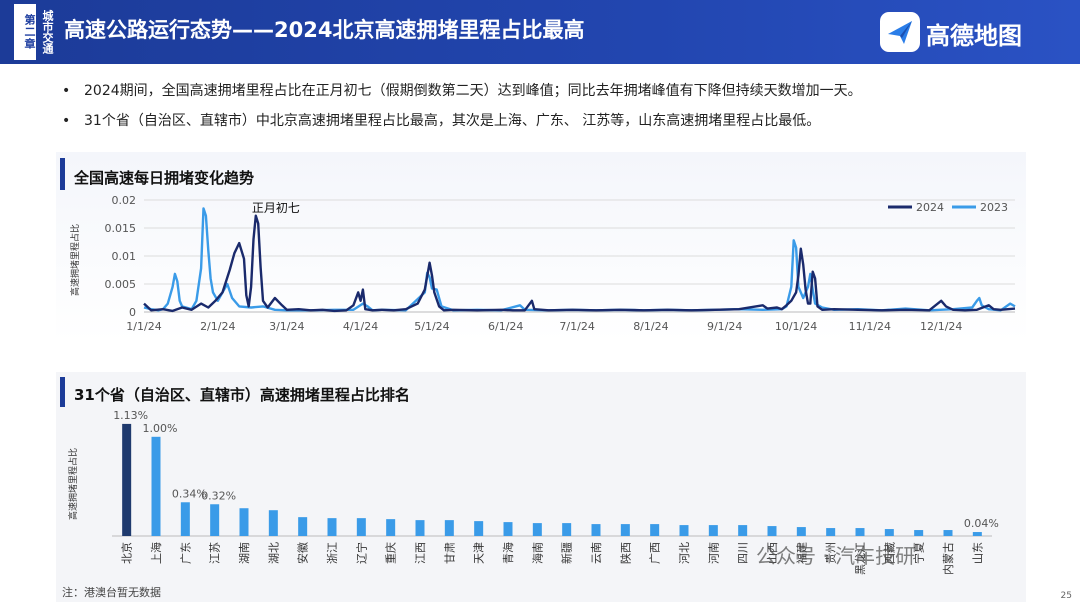  I want to click on bar-河北, so click(684, 530).